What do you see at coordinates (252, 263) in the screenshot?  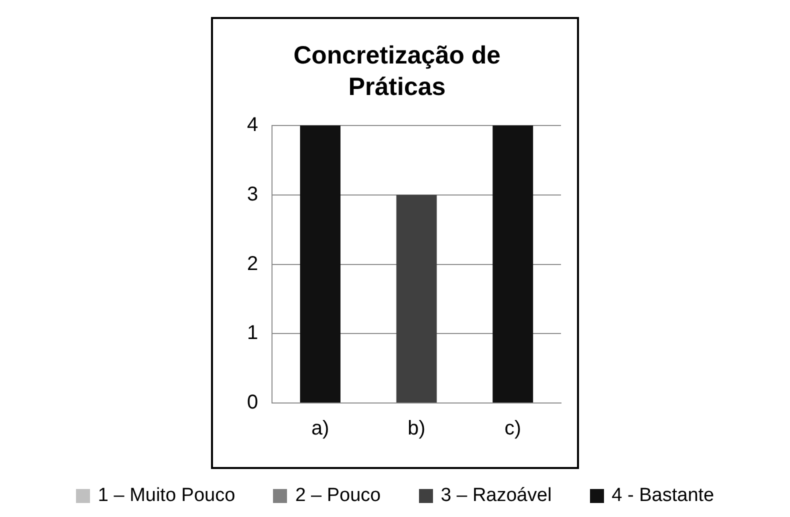 I see `y-tick-label: 2` at bounding box center [252, 263].